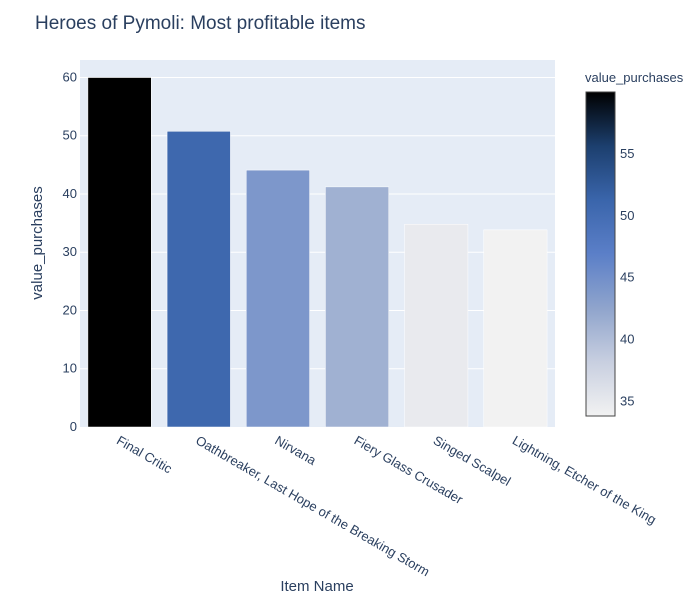 Image resolution: width=700 pixels, height=600 pixels. What do you see at coordinates (627, 215) in the screenshot?
I see `colorbar-tick-label: 50` at bounding box center [627, 215].